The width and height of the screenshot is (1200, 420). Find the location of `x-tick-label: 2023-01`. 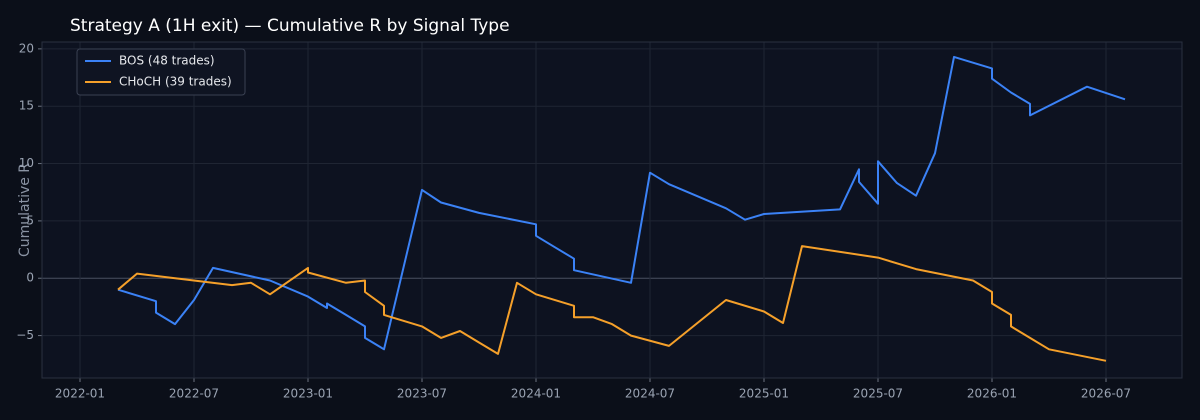

x-tick-label: 2023-01 is located at coordinates (308, 394).